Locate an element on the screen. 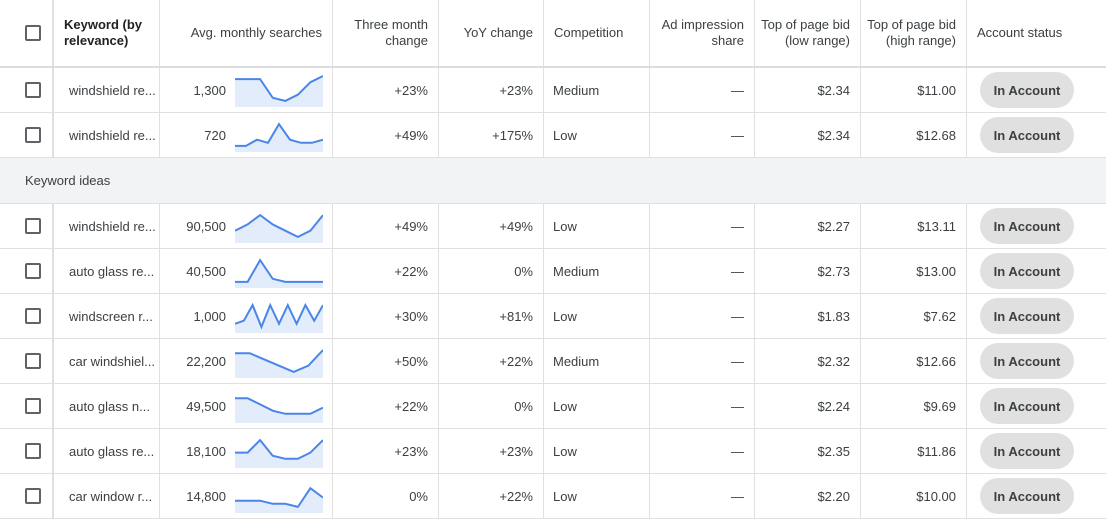  yoy-value: 0% is located at coordinates (523, 406).